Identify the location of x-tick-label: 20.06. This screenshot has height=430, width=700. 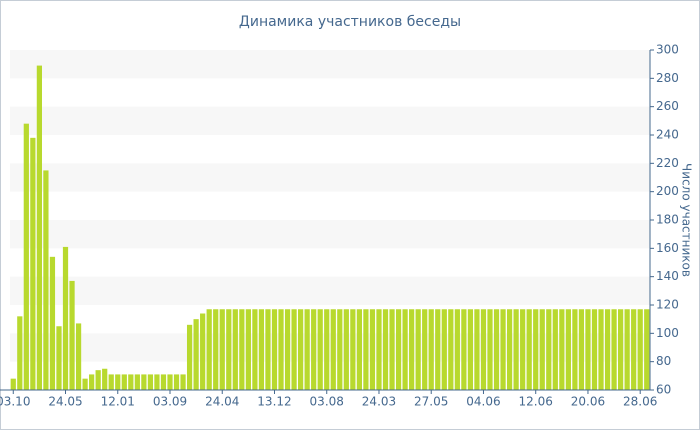
(588, 402).